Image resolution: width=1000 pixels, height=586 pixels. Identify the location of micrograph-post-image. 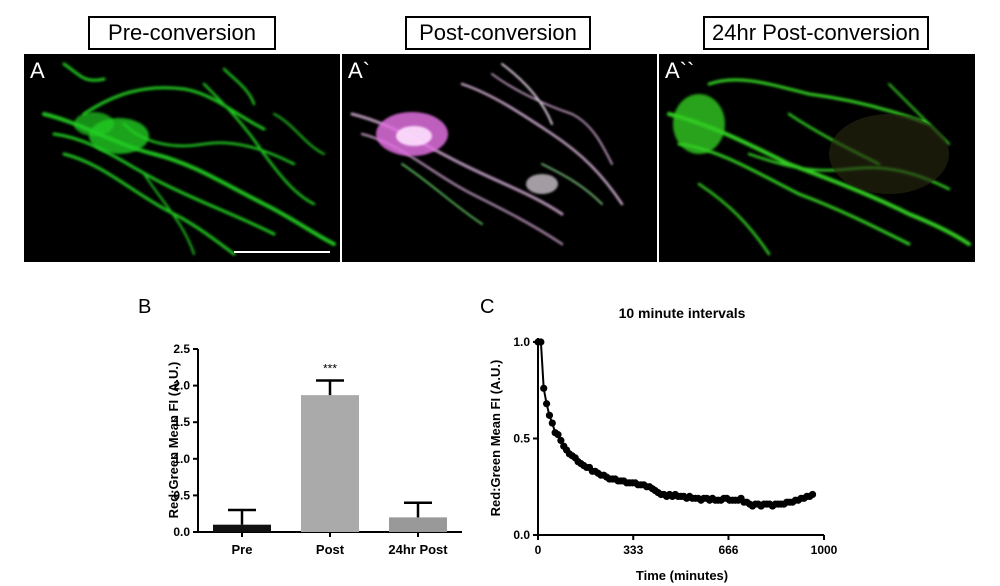
(487, 154).